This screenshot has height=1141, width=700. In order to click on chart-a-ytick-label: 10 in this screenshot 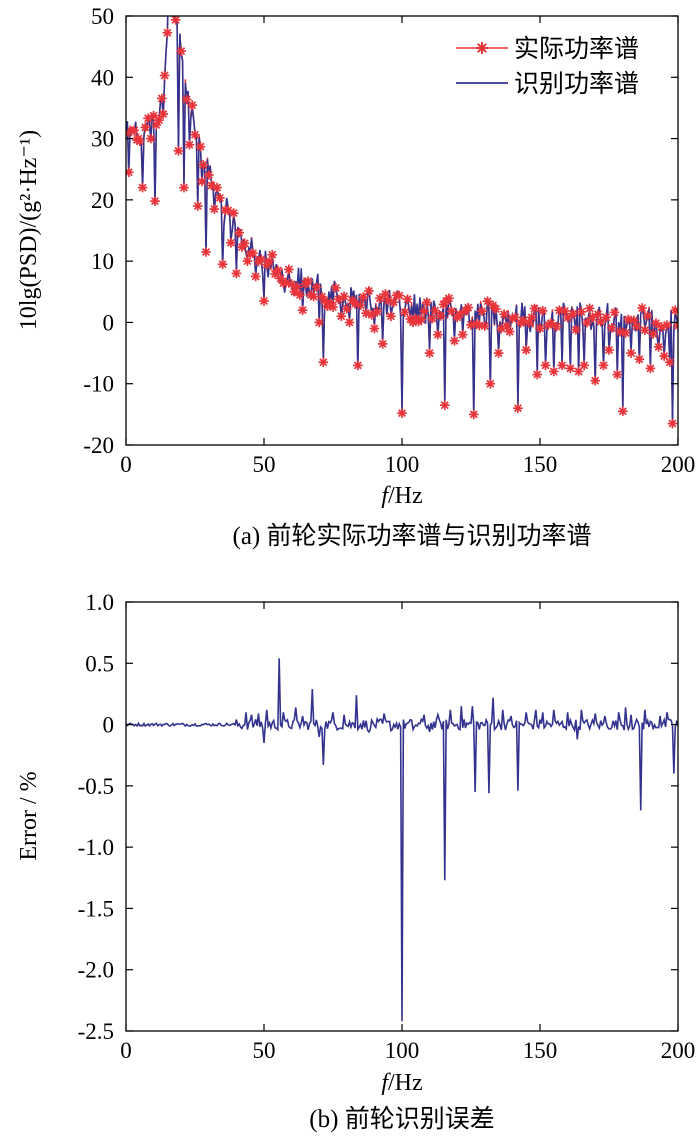, I will do `click(102, 261)`.